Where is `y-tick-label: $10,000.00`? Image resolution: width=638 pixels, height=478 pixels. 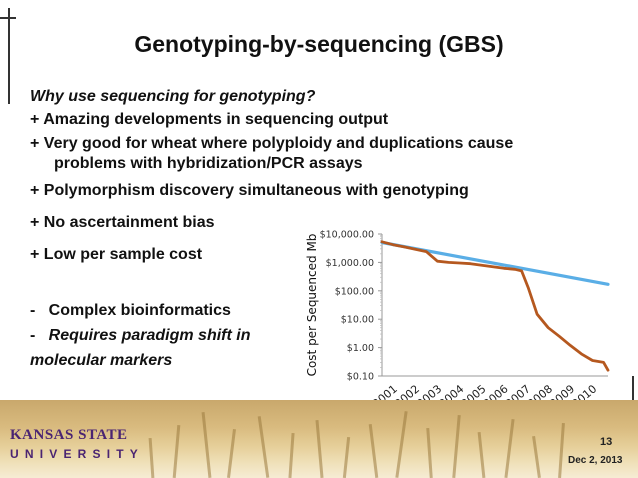
y-tick-label: $10,000.00 is located at coordinates (347, 235).